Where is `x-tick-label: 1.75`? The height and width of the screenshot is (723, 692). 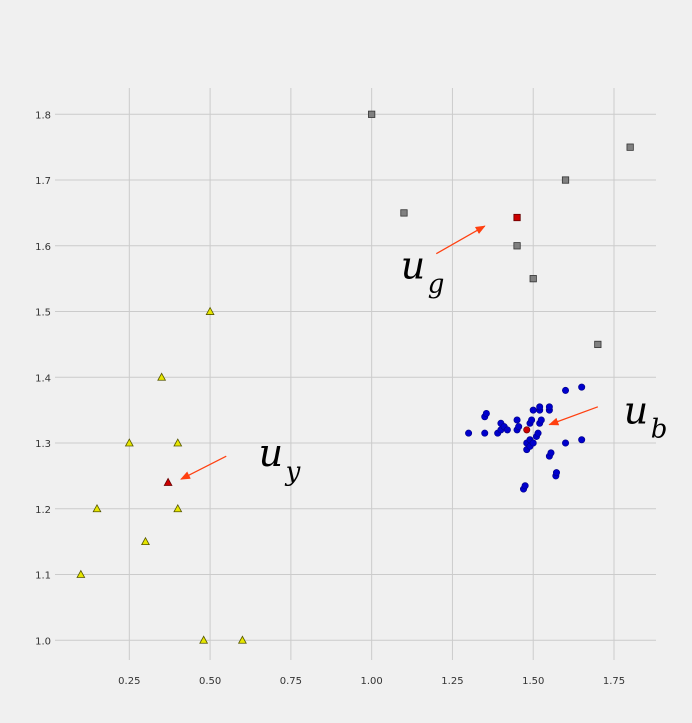
x-tick-label: 1.75 is located at coordinates (614, 681).